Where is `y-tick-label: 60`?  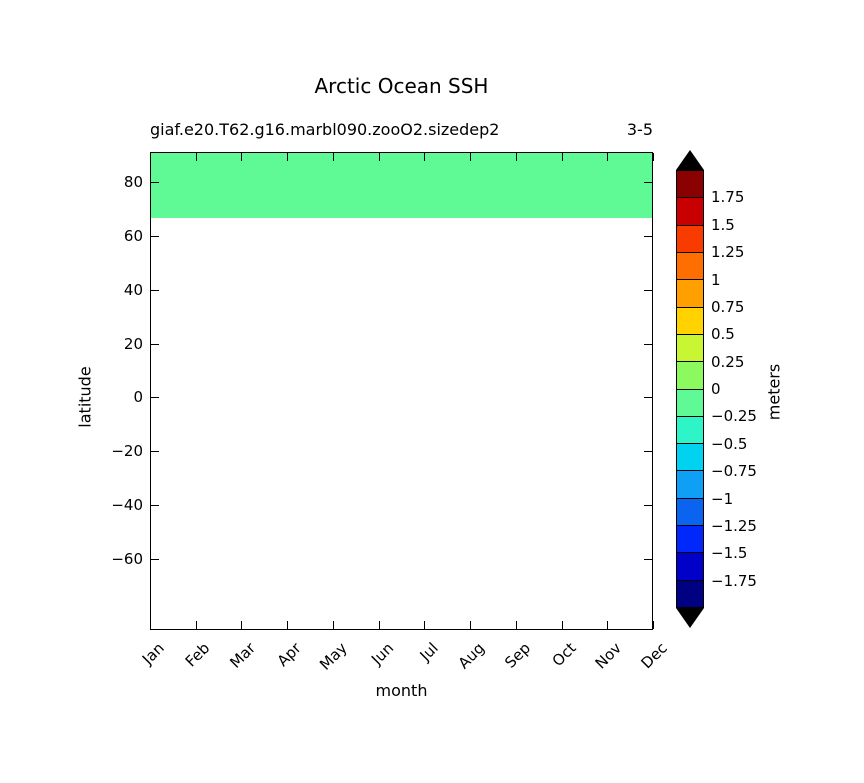 y-tick-label: 60 is located at coordinates (133, 236).